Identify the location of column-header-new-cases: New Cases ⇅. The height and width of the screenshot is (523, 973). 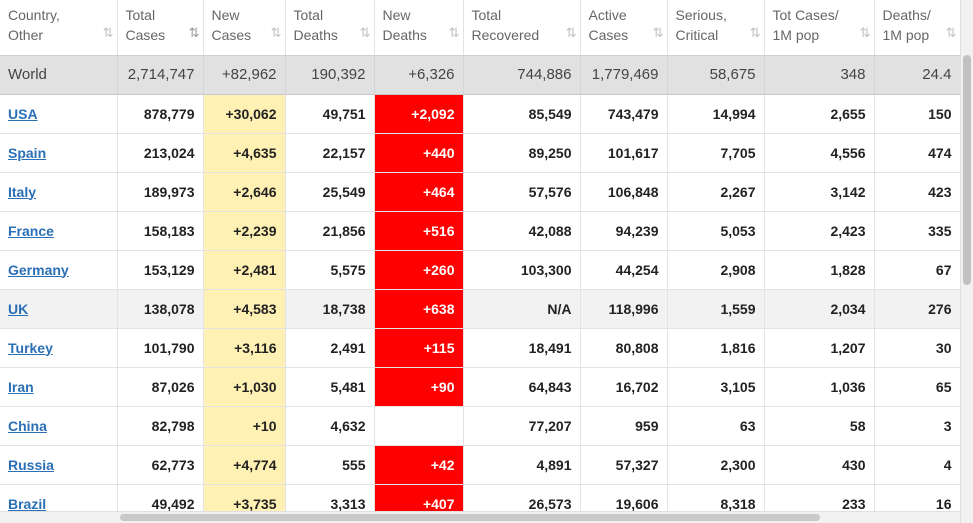
(244, 28).